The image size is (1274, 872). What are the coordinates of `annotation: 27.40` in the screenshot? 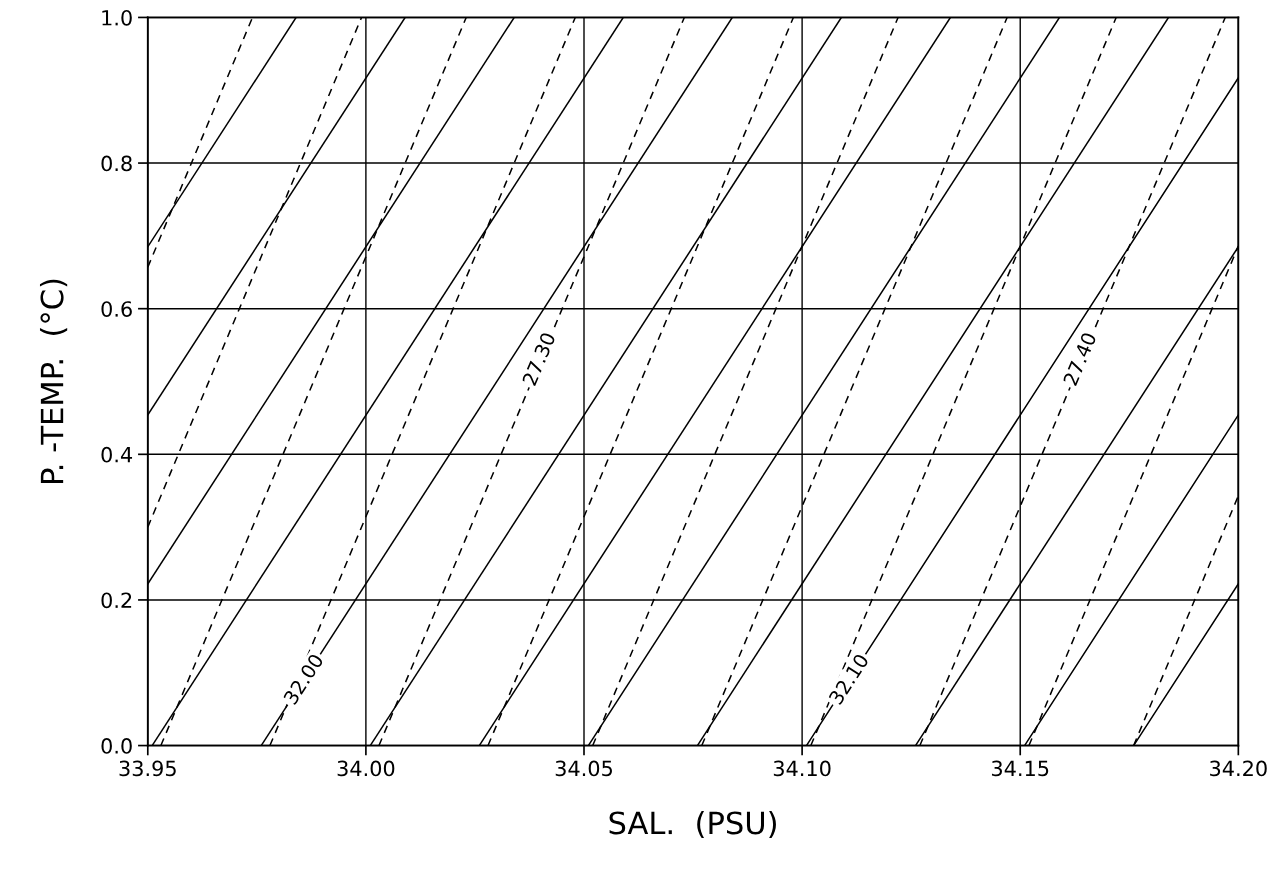 It's located at (1079, 359).